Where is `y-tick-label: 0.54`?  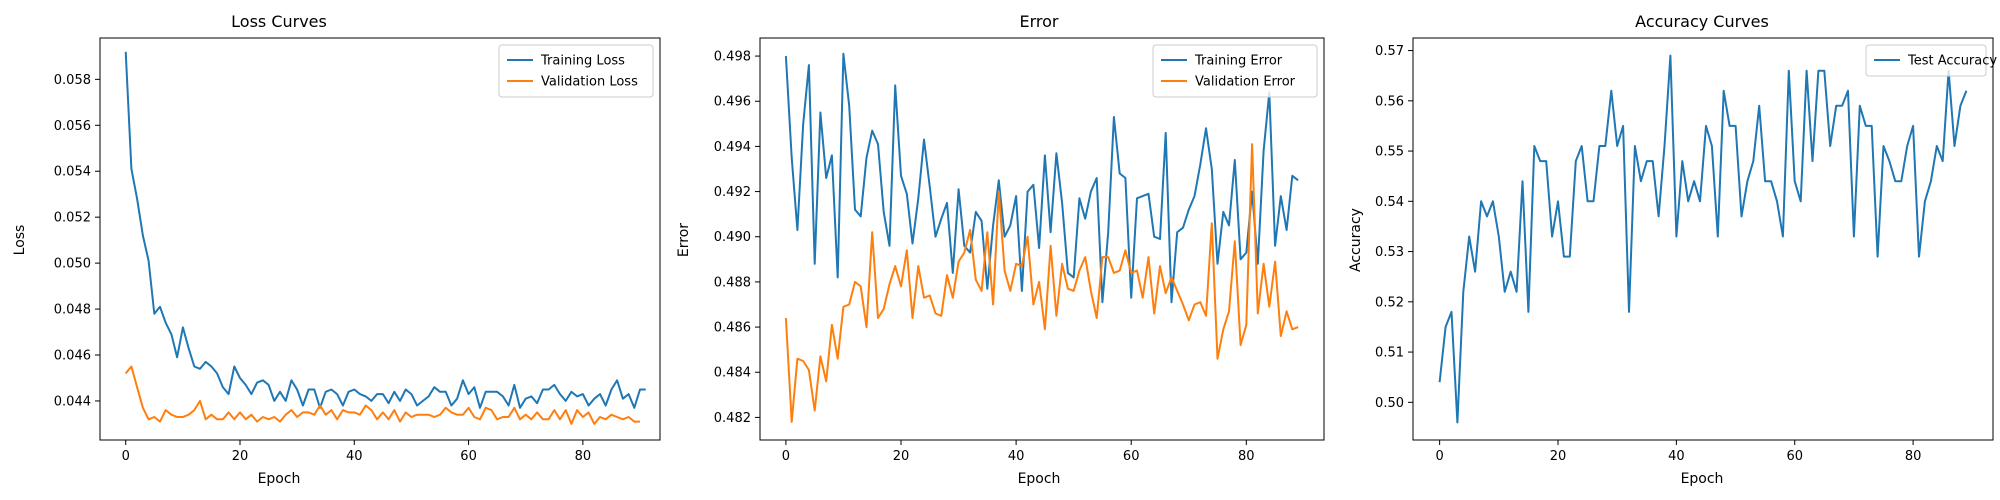 y-tick-label: 0.54 is located at coordinates (1389, 202).